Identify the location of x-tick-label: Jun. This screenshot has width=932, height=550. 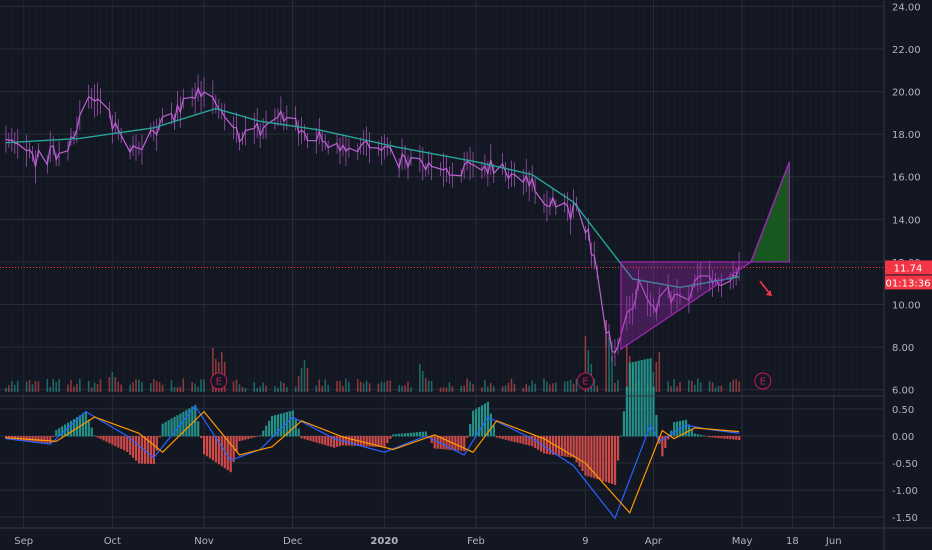
(833, 541).